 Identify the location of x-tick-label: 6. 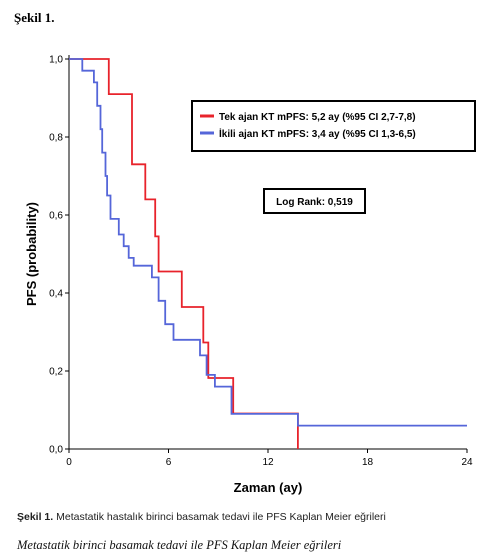
(169, 462).